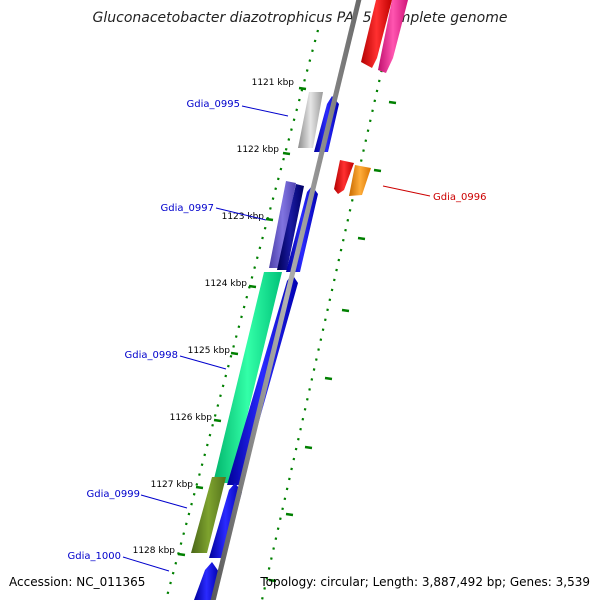 The height and width of the screenshot is (600, 600). What do you see at coordinates (187, 208) in the screenshot?
I see `gene-label-gdia-0997: Gdia_0997` at bounding box center [187, 208].